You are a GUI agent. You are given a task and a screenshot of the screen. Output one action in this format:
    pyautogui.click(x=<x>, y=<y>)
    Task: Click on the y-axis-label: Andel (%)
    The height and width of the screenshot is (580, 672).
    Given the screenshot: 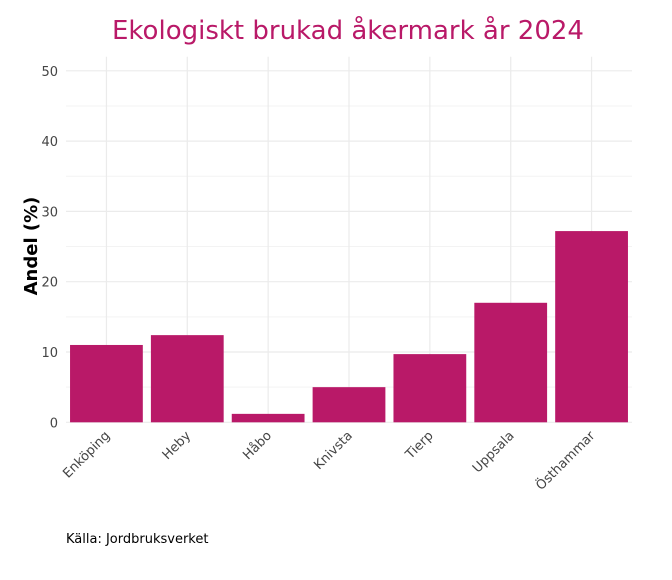 What is the action you would take?
    pyautogui.click(x=31, y=246)
    